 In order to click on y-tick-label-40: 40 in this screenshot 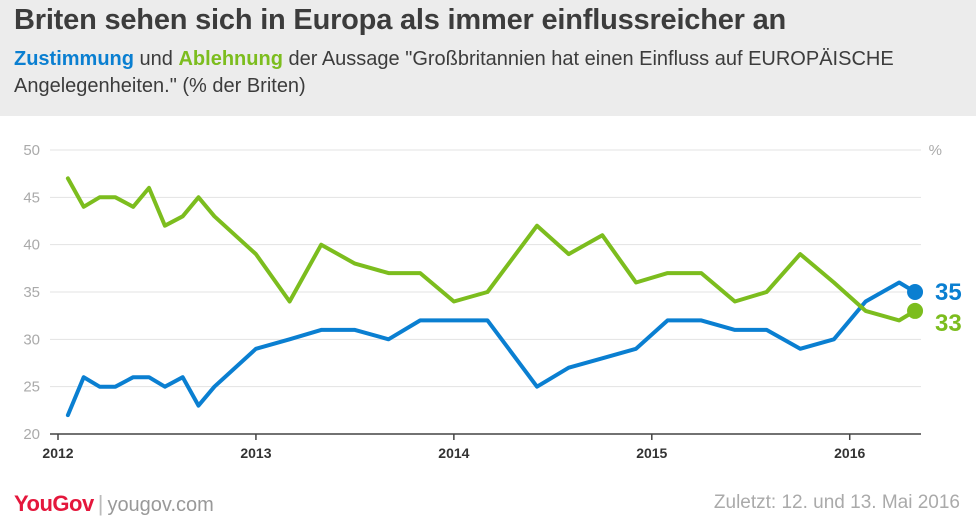, I will do `click(31, 245)`.